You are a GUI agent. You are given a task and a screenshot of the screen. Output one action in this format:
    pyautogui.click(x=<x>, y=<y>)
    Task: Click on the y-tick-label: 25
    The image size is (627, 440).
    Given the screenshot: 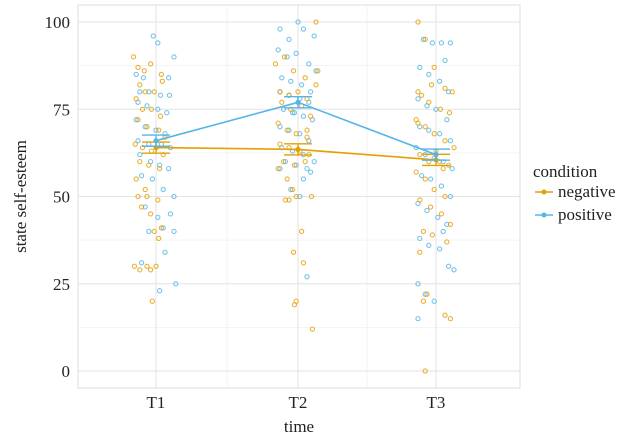 What is the action you would take?
    pyautogui.click(x=61, y=284)
    